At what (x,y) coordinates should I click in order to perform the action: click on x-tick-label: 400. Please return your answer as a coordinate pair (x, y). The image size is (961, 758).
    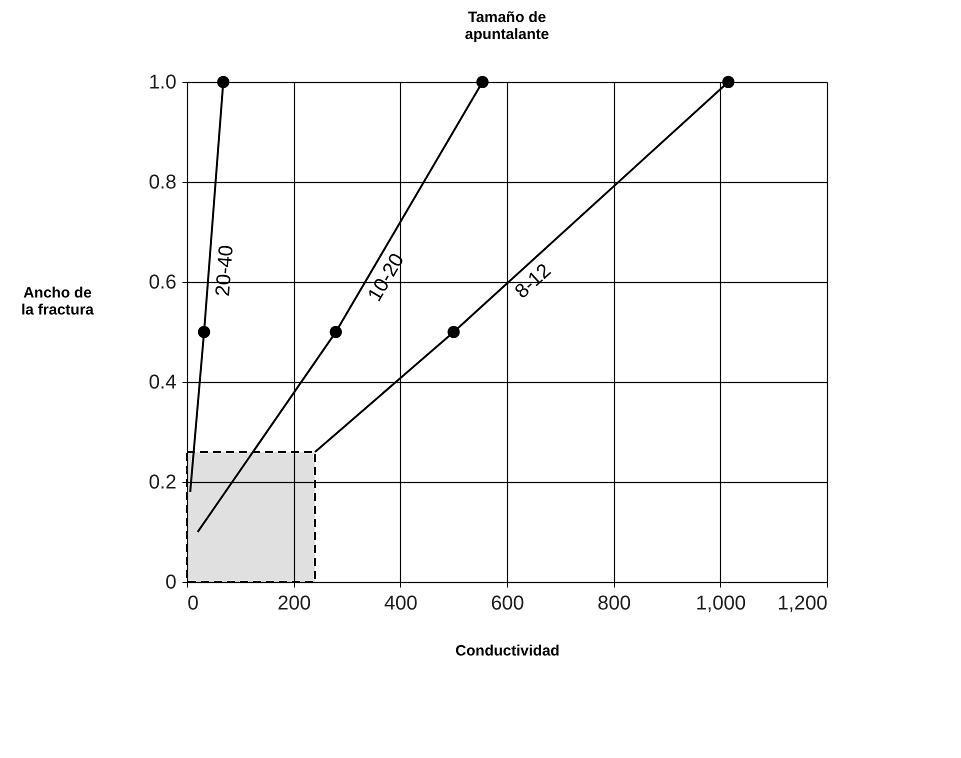
    Looking at the image, I should click on (401, 603).